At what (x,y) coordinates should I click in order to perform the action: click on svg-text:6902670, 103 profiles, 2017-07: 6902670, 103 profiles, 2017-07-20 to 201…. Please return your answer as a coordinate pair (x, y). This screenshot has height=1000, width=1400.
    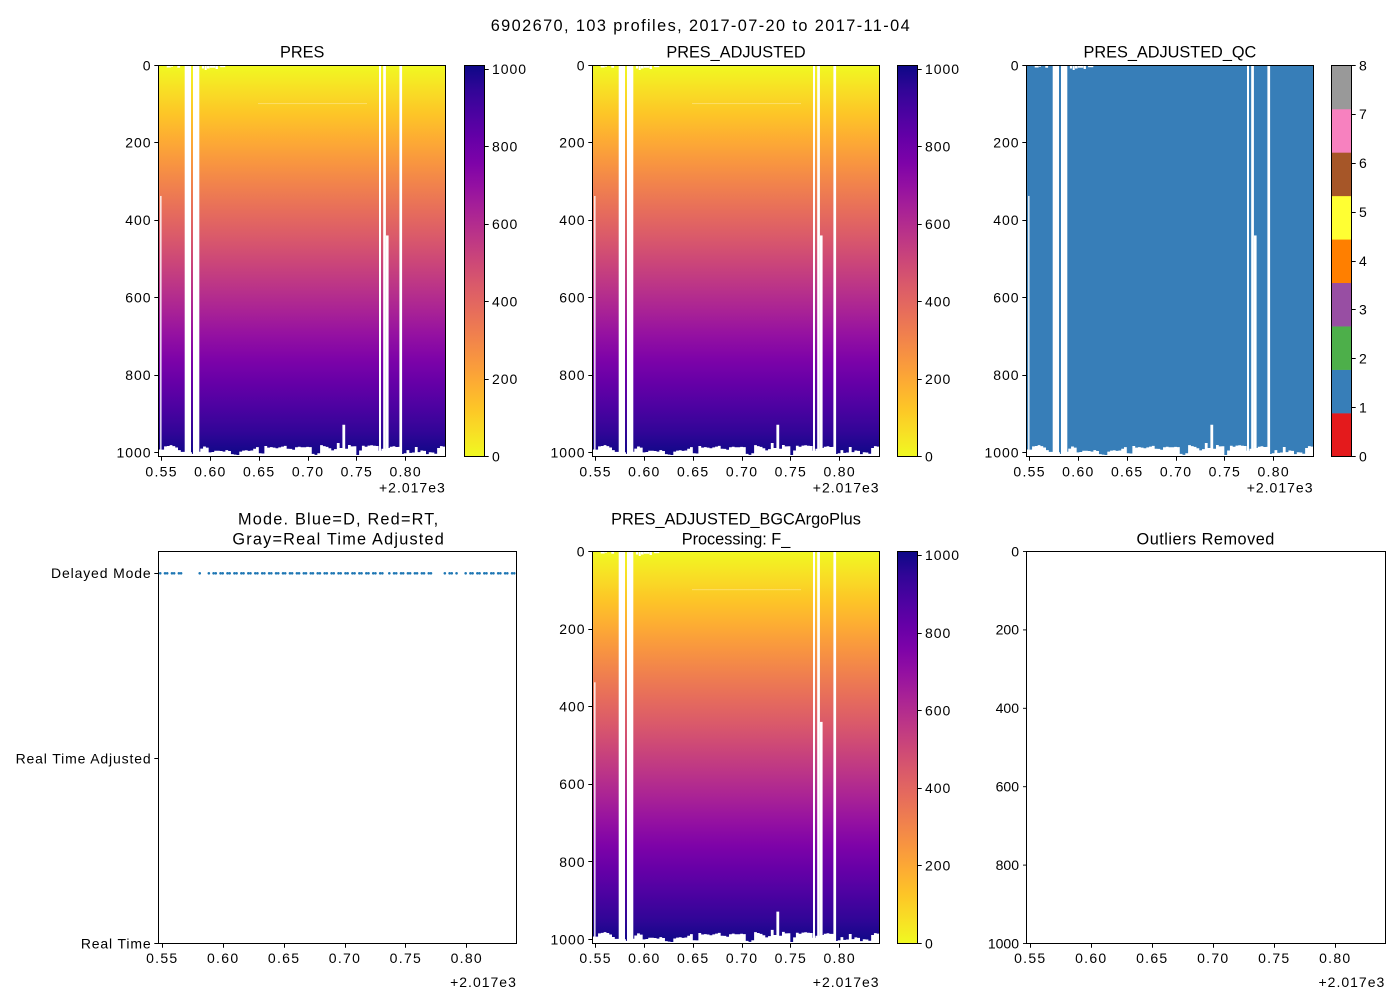
    Looking at the image, I should click on (701, 26).